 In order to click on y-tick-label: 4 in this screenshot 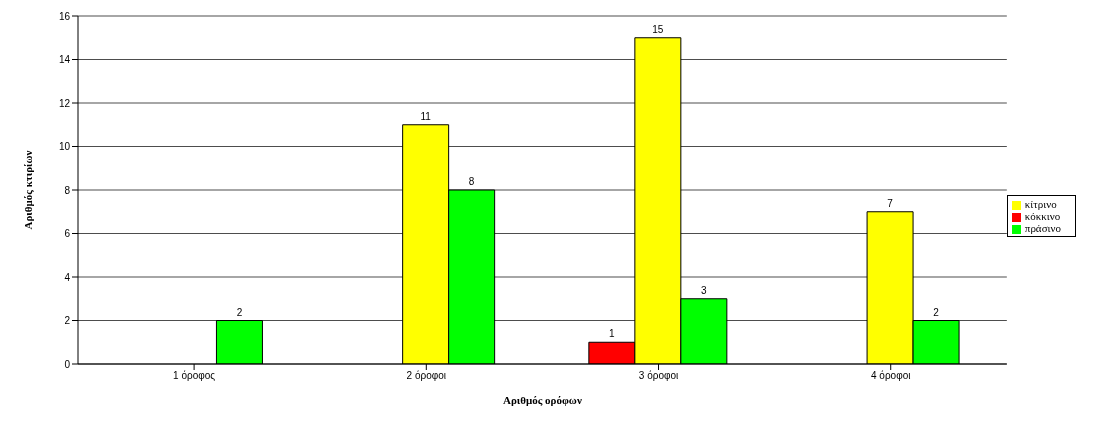, I will do `click(67, 277)`.